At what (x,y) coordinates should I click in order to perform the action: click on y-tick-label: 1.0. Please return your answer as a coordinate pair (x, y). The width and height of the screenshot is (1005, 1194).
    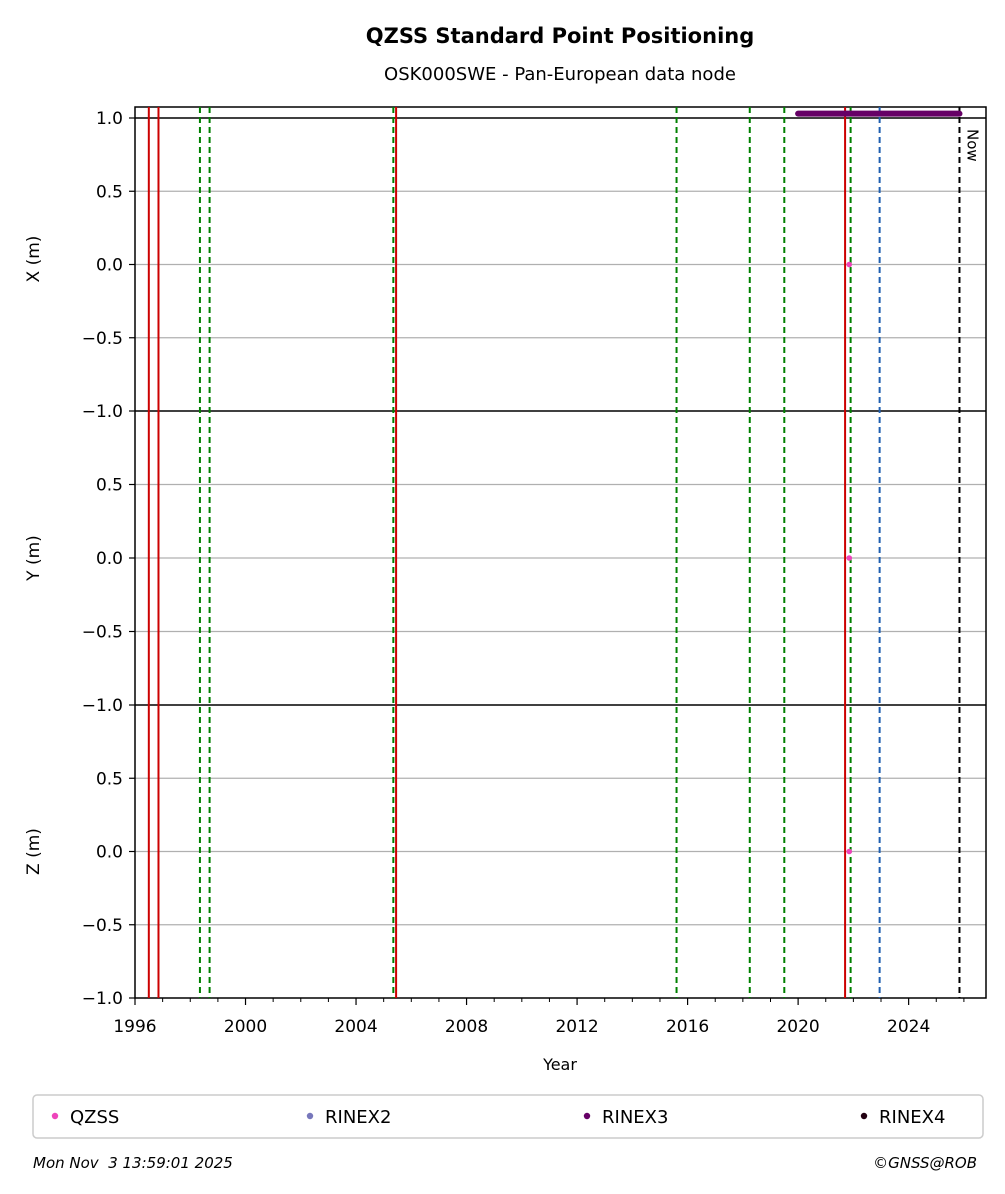
    Looking at the image, I should click on (109, 119).